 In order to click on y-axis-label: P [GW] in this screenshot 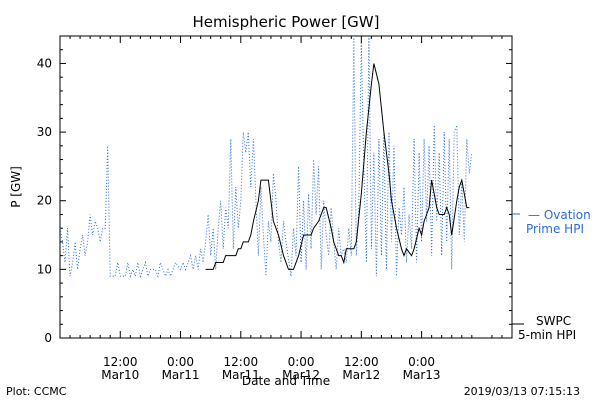, I will do `click(16, 187)`.